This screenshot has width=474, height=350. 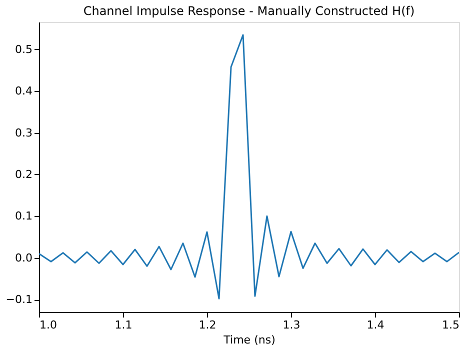 What do you see at coordinates (291, 325) in the screenshot?
I see `x-tick-label: 1.3` at bounding box center [291, 325].